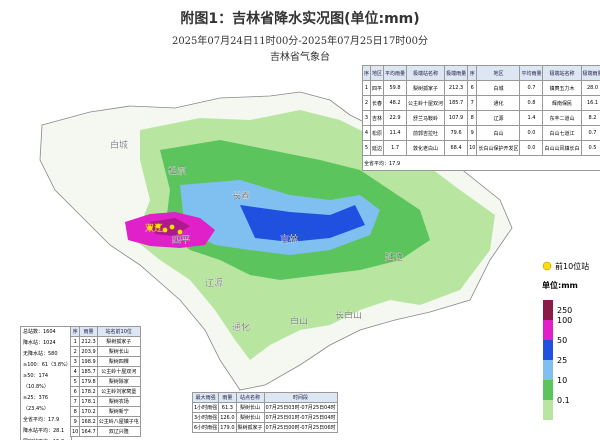 Image resolution: width=600 pixels, height=440 pixels. What do you see at coordinates (472, 103) in the screenshot?
I see `cell: 7` at bounding box center [472, 103].